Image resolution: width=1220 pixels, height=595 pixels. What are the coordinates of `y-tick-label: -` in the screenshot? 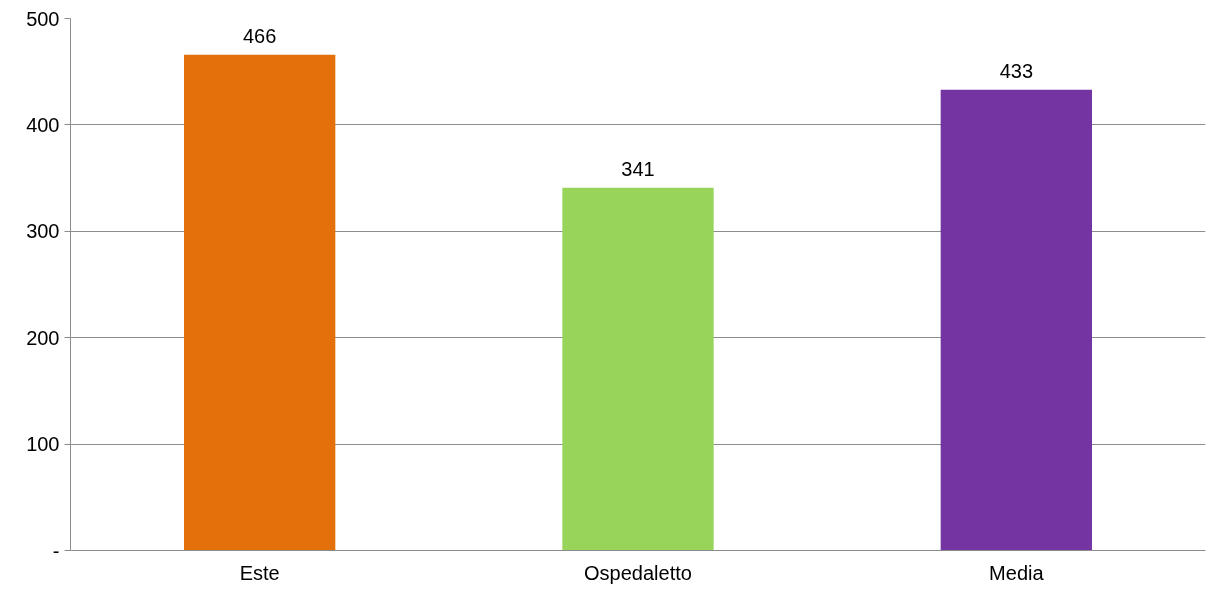 It's located at (56, 550).